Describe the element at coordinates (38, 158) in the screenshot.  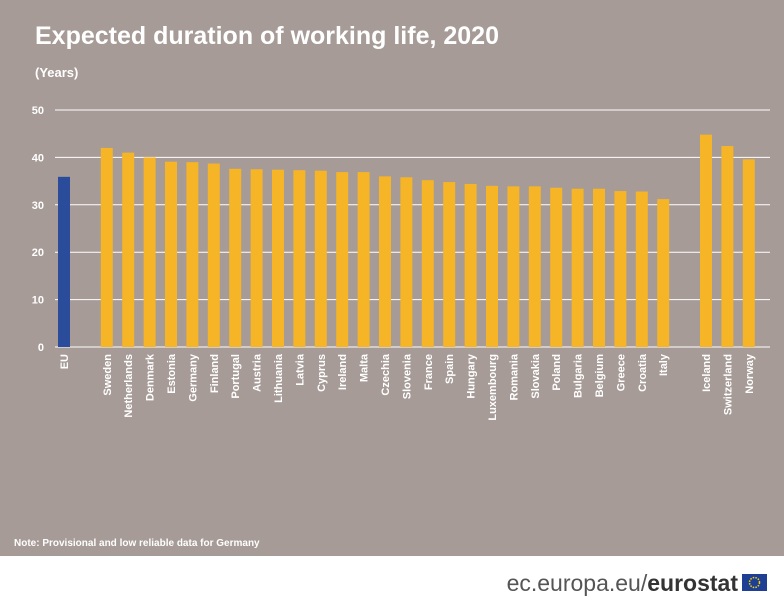
I see `y-tick-label: 40` at that location.